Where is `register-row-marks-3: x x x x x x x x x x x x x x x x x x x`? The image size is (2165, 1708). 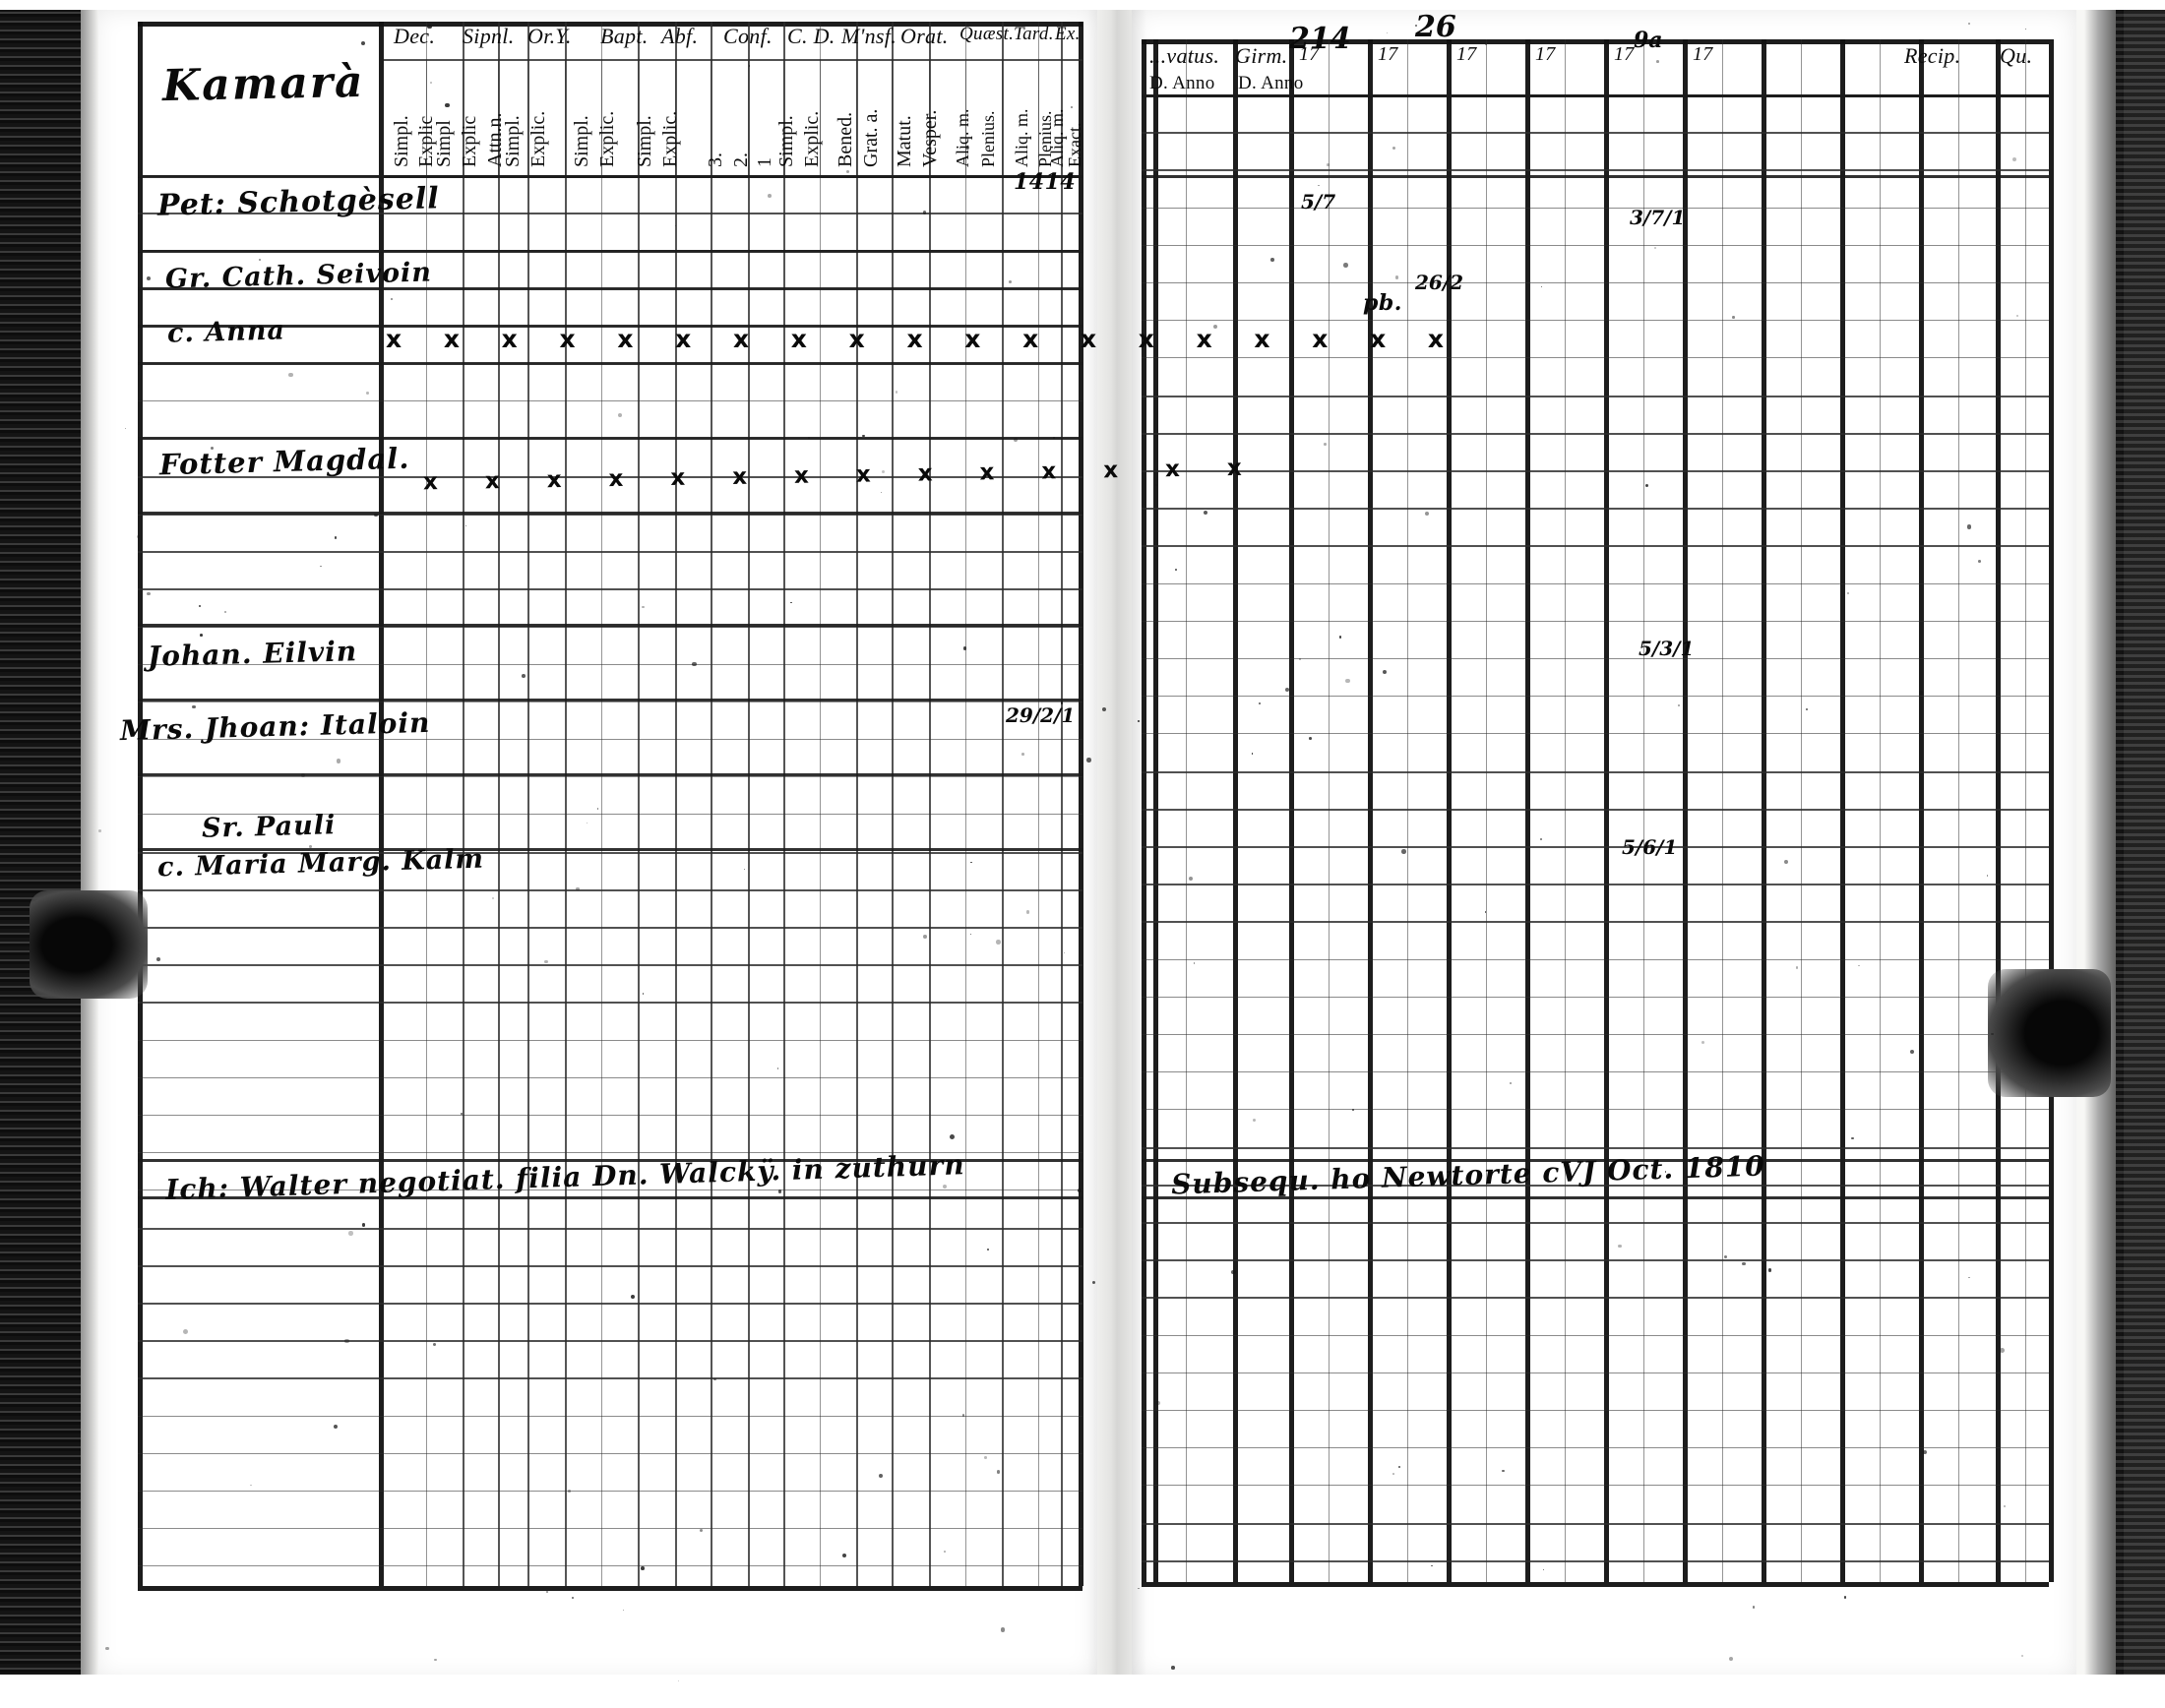
register-row-marks-3: x x x x x x x x x x x x x x x x x x x is located at coordinates (924, 339).